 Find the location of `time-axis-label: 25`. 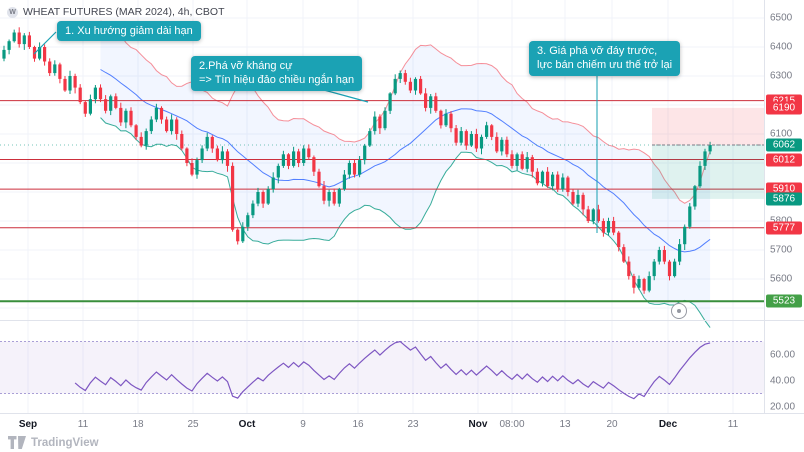

time-axis-label: 25 is located at coordinates (193, 424).